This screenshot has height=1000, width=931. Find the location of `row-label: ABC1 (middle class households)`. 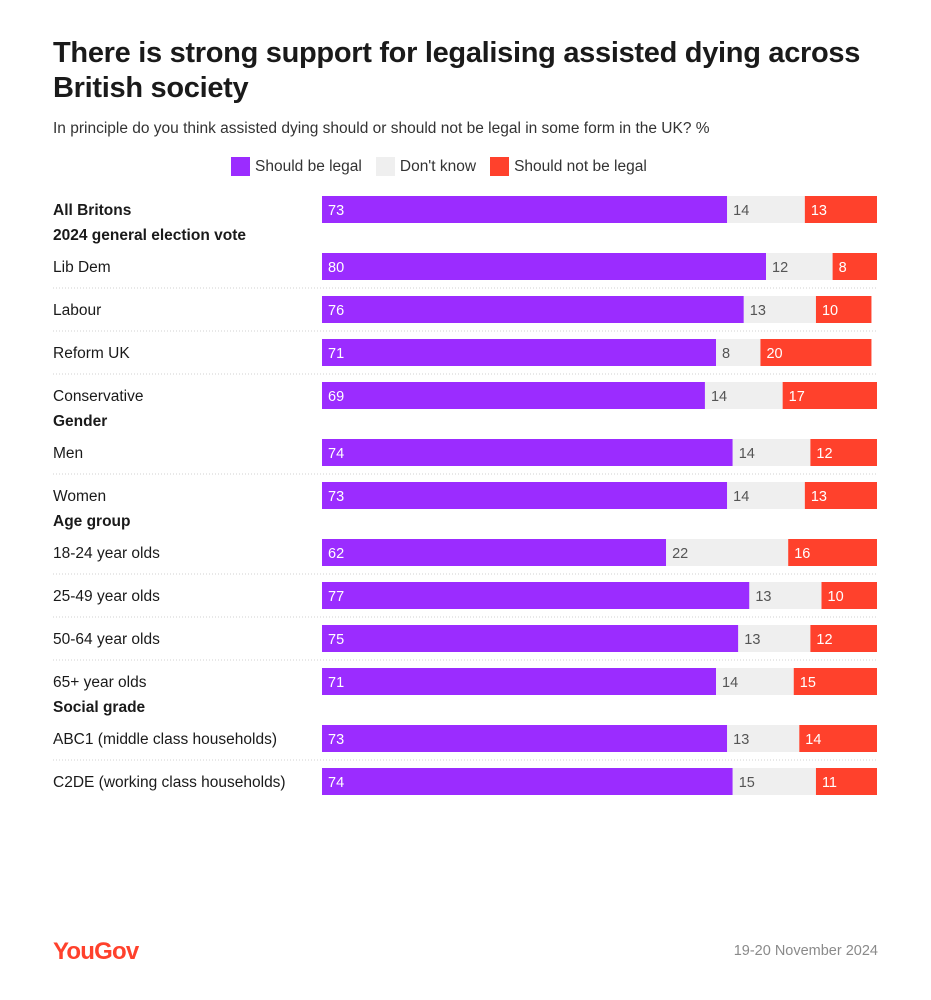

row-label: ABC1 (middle class households) is located at coordinates (165, 739).